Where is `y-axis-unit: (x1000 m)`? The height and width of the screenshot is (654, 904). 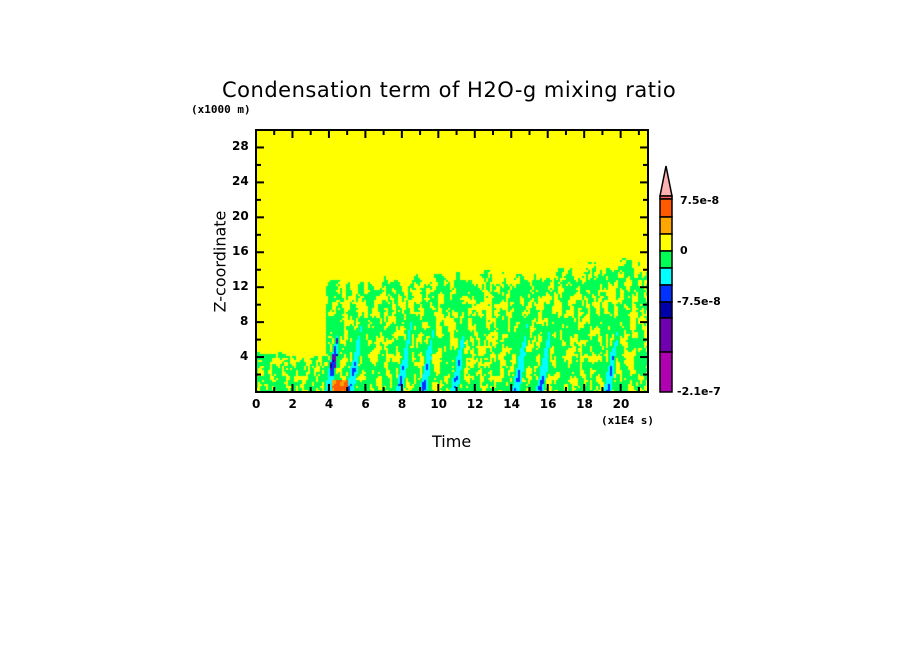
y-axis-unit: (x1000 m) is located at coordinates (221, 109).